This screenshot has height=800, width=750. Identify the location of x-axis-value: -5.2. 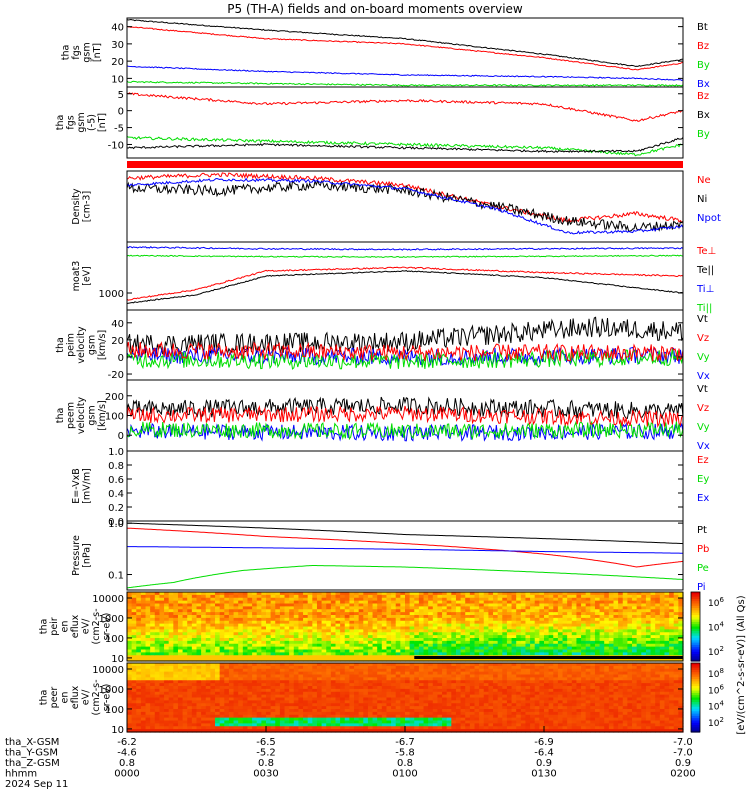
(266, 753).